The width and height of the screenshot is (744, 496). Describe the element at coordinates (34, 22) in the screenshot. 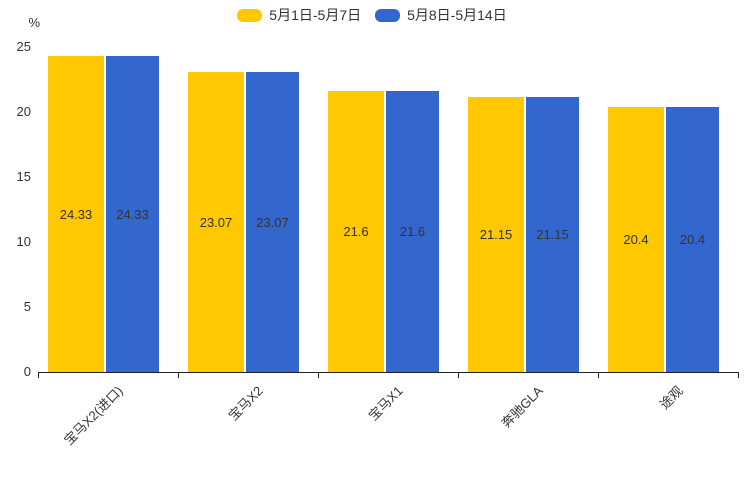

I see `y-axis-unit-label: %` at that location.